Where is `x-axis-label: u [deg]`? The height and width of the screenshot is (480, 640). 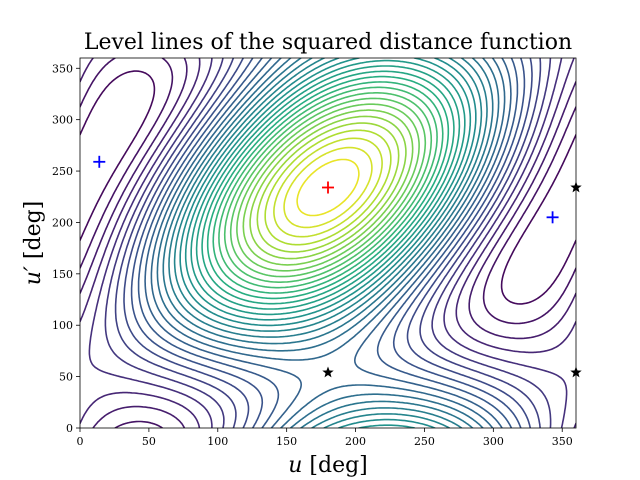
x-axis-label: u [deg] is located at coordinates (328, 465).